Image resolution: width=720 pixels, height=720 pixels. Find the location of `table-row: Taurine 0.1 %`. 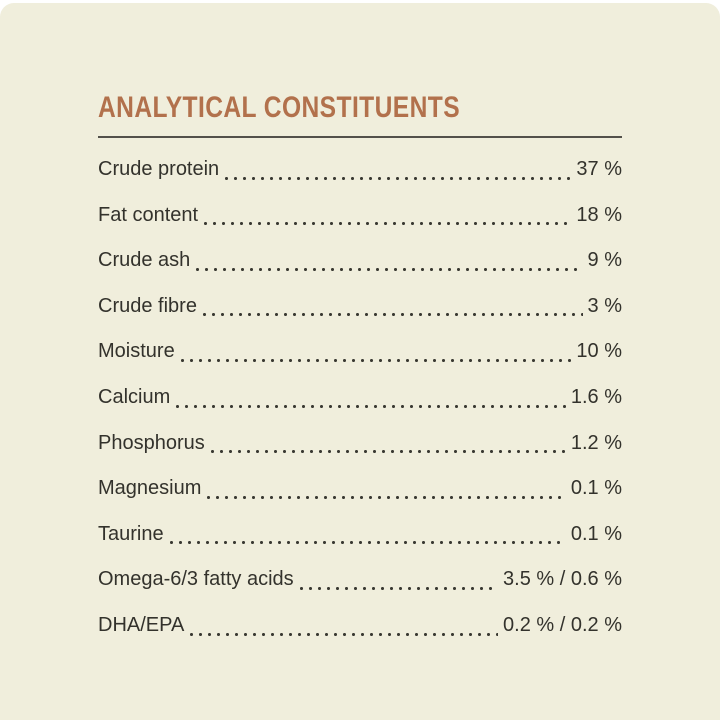

table-row: Taurine 0.1 % is located at coordinates (360, 535).